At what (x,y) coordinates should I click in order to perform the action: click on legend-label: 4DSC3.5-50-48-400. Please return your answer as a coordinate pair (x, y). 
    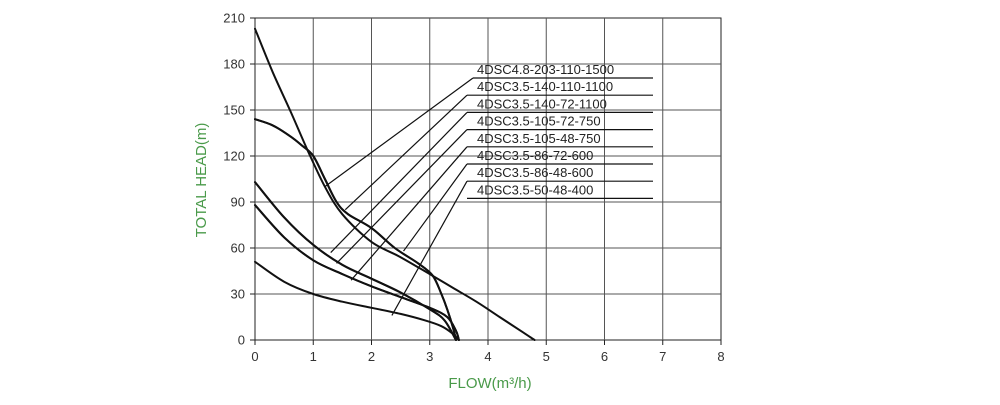
    Looking at the image, I should click on (535, 189).